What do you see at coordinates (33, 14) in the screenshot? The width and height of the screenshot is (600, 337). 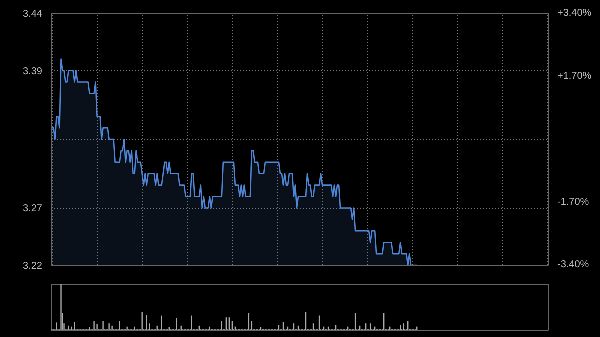 I see `y-tick-label: 3.44` at bounding box center [33, 14].